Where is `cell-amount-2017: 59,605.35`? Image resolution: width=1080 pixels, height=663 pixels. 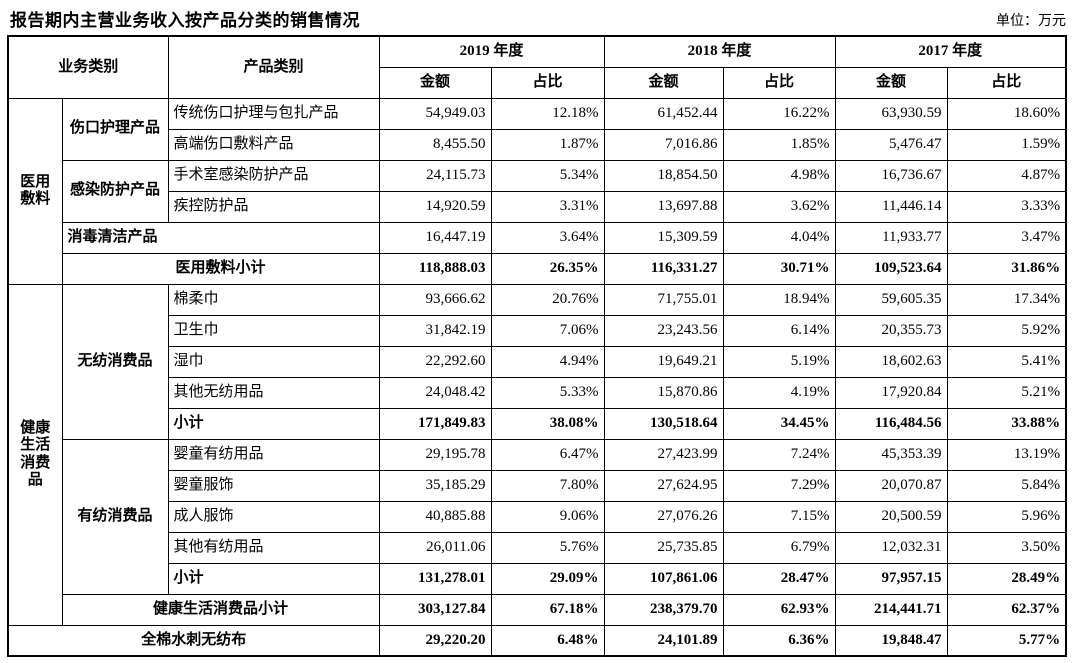 cell-amount-2017: 59,605.35 is located at coordinates (891, 299).